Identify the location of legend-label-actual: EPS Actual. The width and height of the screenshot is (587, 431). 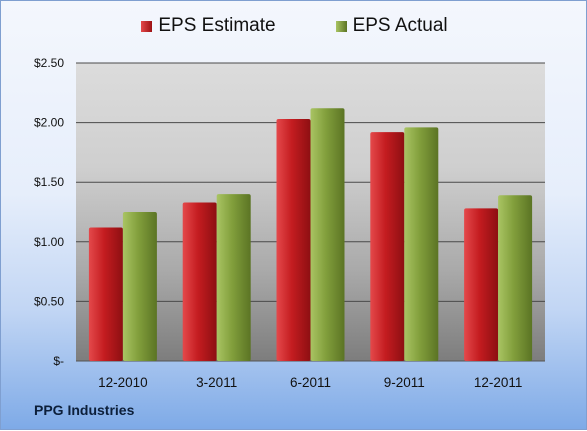
(400, 25).